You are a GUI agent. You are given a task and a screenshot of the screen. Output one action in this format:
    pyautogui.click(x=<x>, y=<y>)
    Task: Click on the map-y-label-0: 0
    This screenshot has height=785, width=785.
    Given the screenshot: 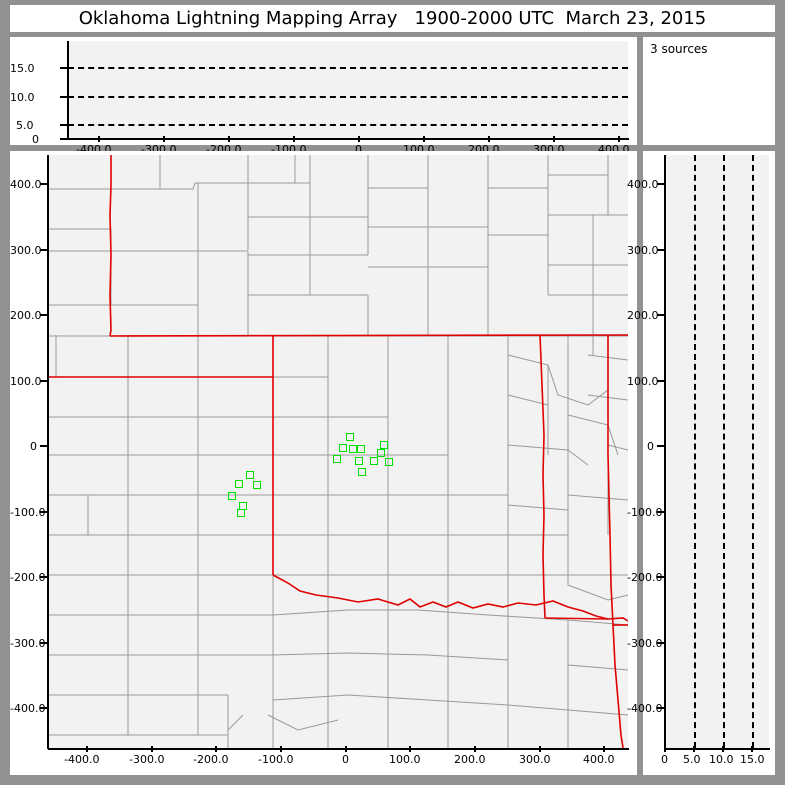 What is the action you would take?
    pyautogui.click(x=33, y=446)
    